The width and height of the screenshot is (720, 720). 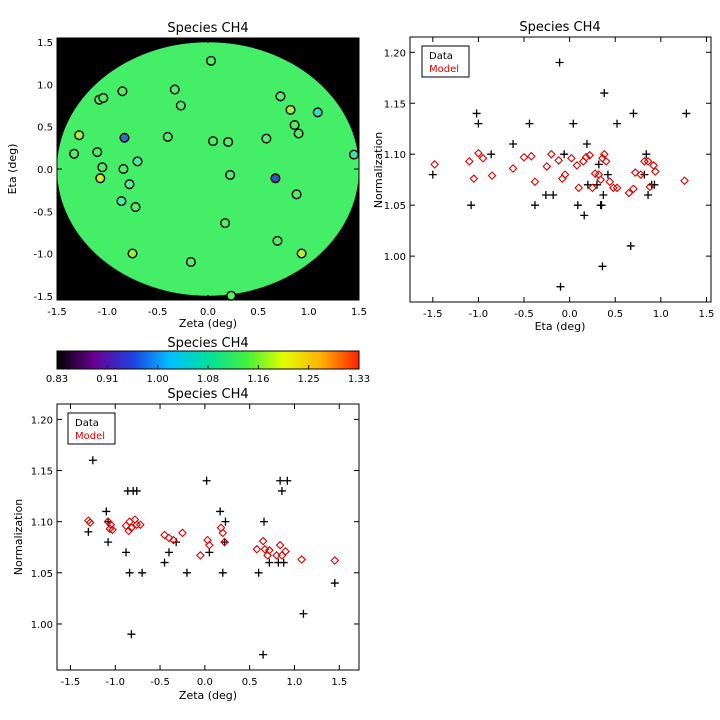 I want to click on eta-plot-x-tick-label: 0.0, so click(x=570, y=314).